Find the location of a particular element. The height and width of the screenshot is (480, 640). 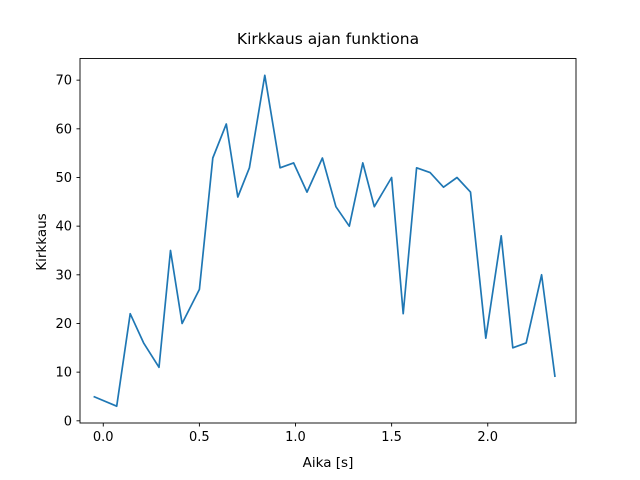

y-axis-label: Kirkkaus is located at coordinates (42, 241).